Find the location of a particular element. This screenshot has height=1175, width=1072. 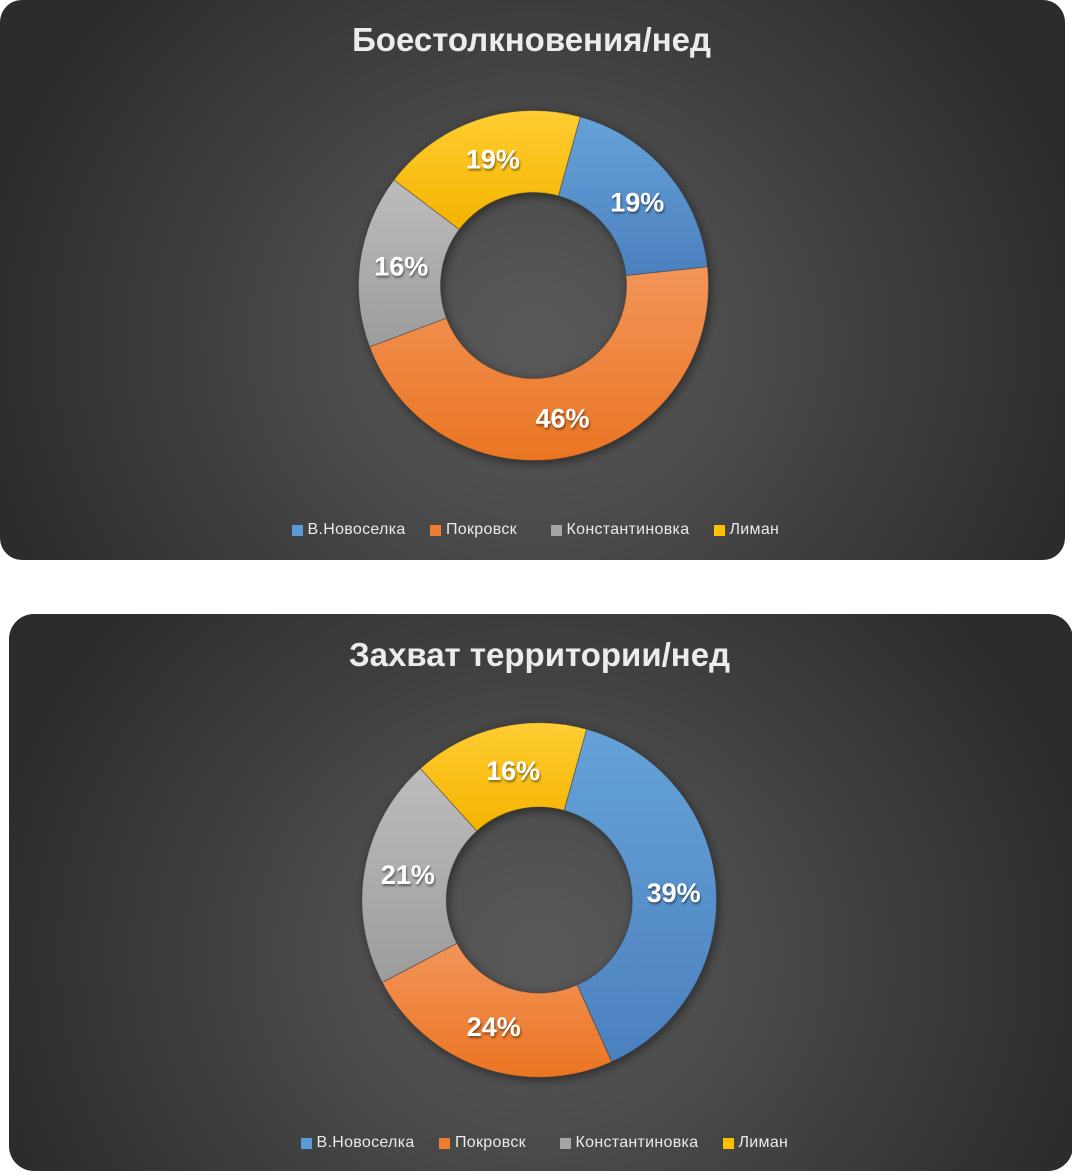

svg-text: 24% is located at coordinates (494, 1027).